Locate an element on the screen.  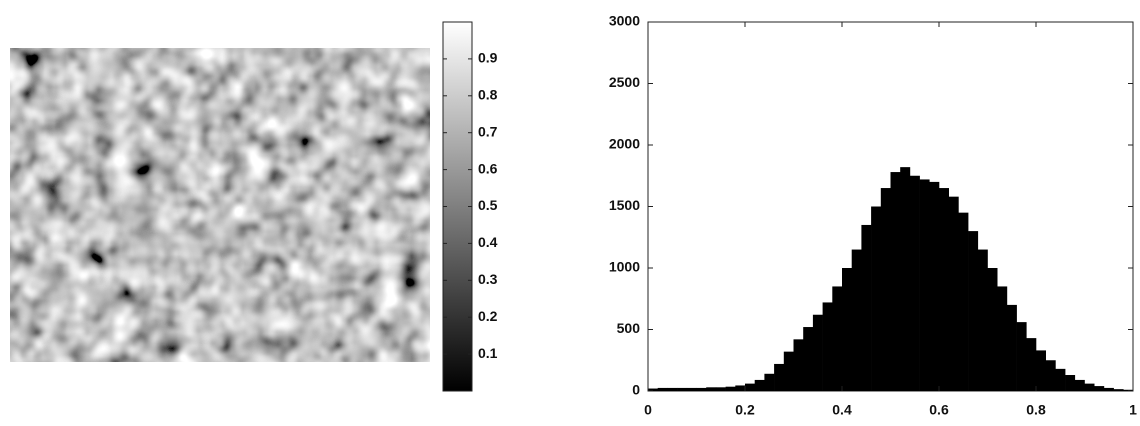
y-tick-label: 3000 is located at coordinates (624, 21).